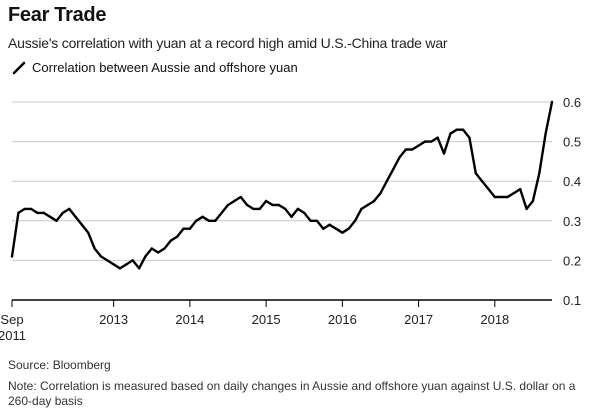  Describe the element at coordinates (572, 102) in the screenshot. I see `y-tick-label: 0.6` at that location.